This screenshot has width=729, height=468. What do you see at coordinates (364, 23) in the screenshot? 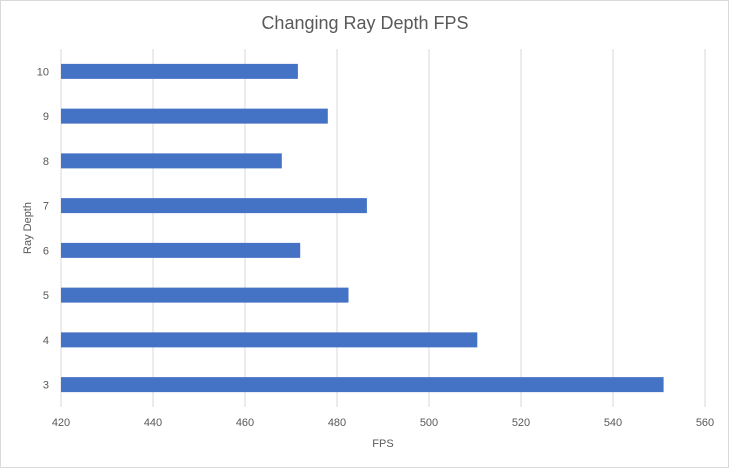
I see `chart-title: Changing Ray Depth FPS` at bounding box center [364, 23].